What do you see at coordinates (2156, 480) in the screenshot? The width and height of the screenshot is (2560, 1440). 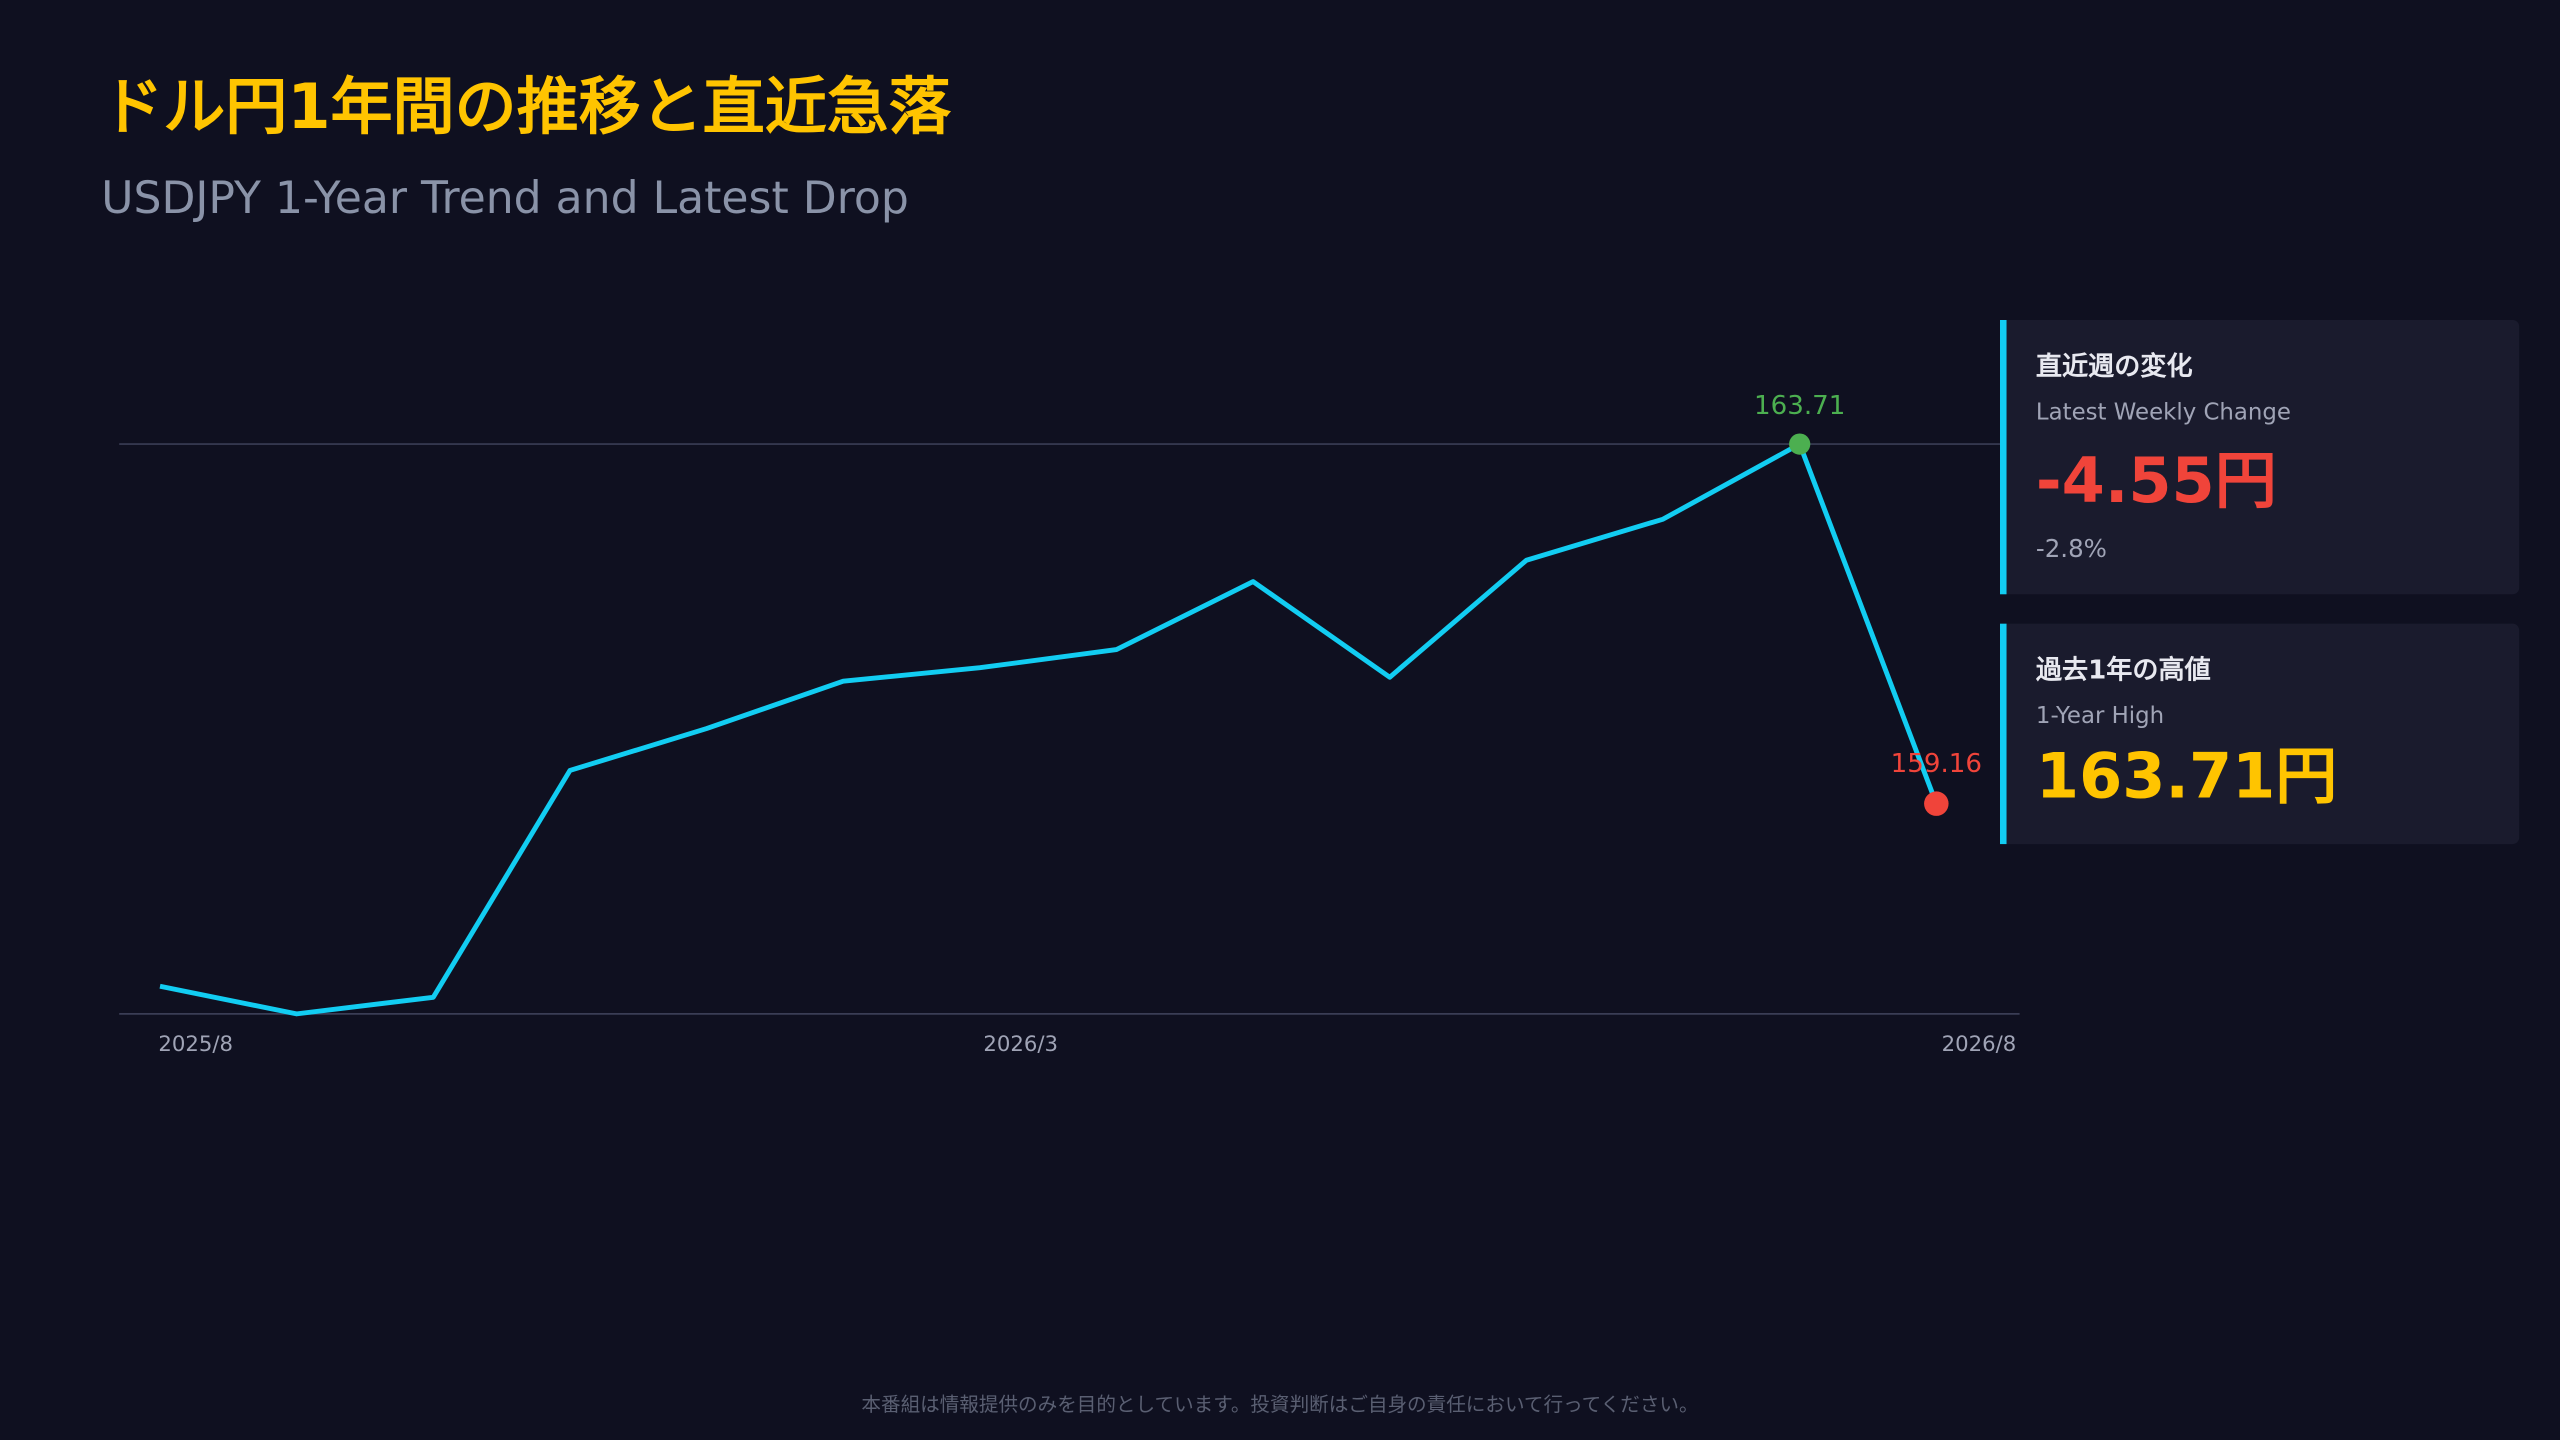 I see `card-value: -4.55円` at bounding box center [2156, 480].